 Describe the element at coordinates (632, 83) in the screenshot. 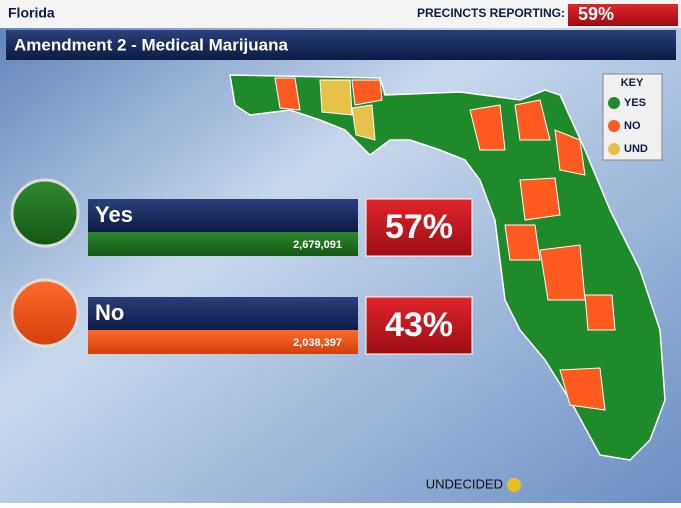

I see `key-title: KEY` at that location.